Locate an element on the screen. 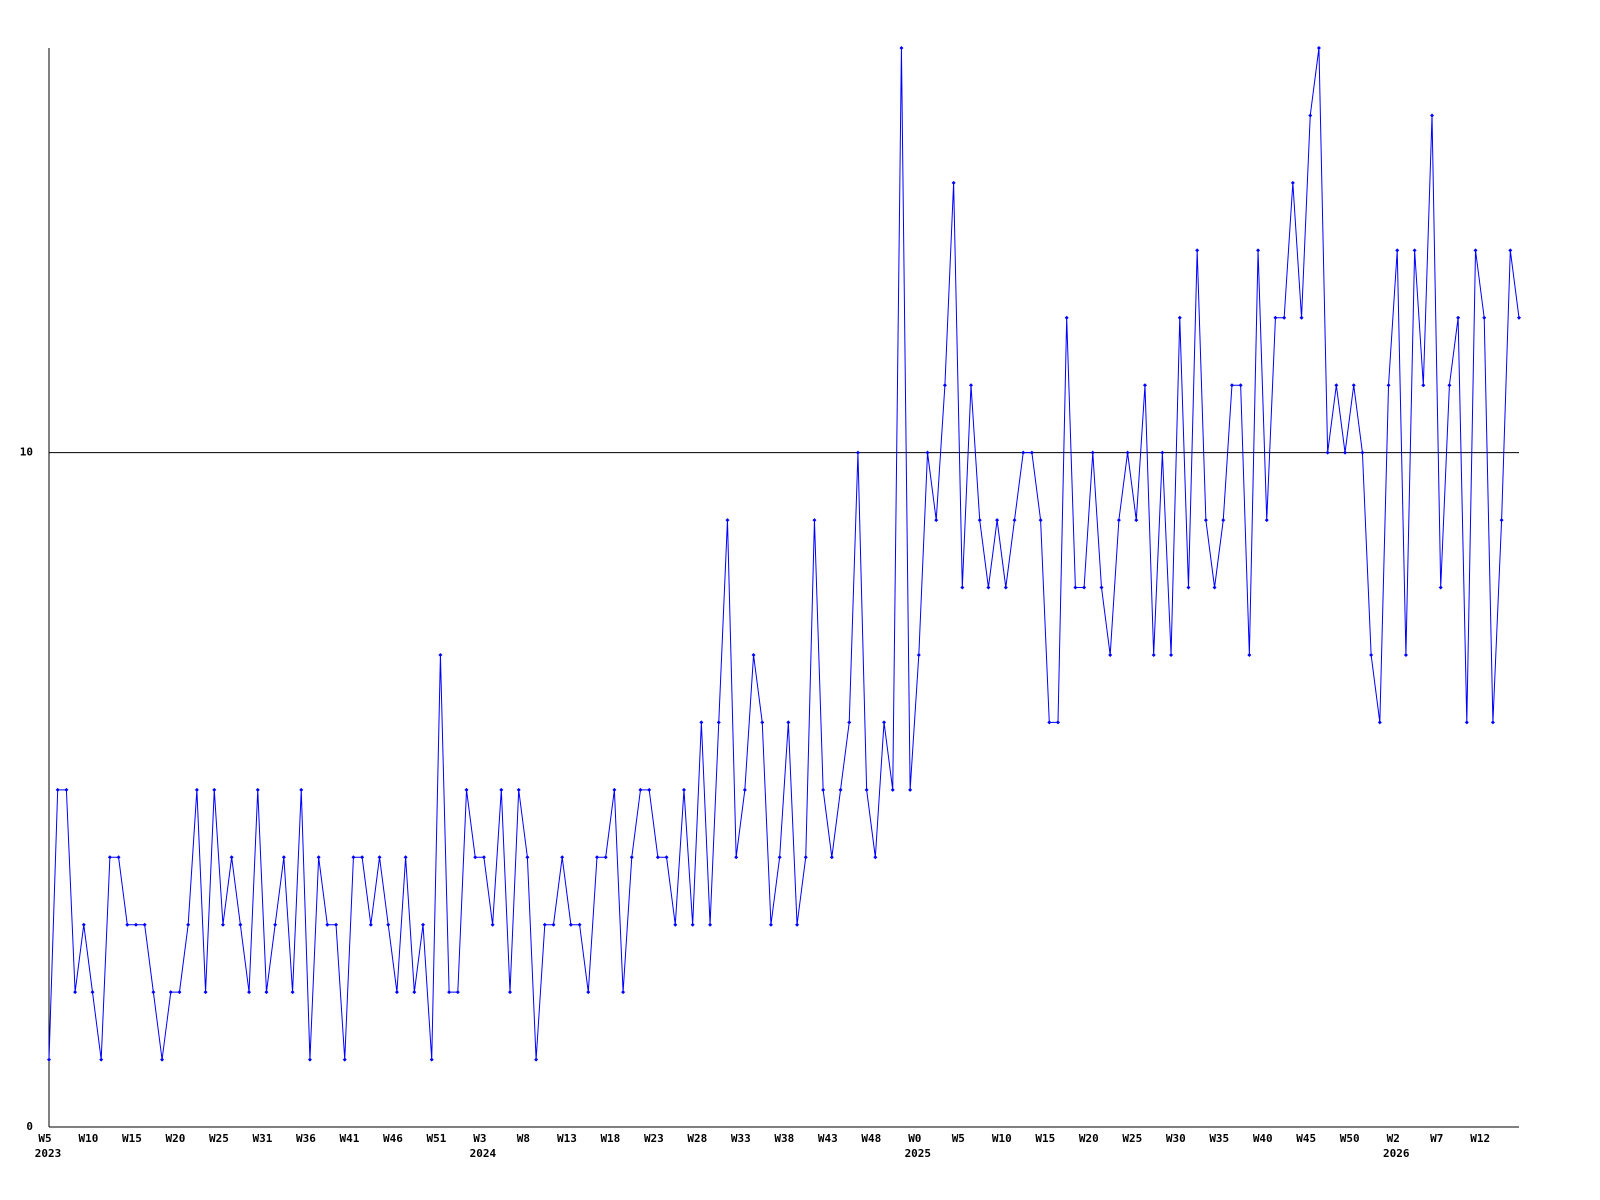  x-tick-label: W12 is located at coordinates (1480, 1138).